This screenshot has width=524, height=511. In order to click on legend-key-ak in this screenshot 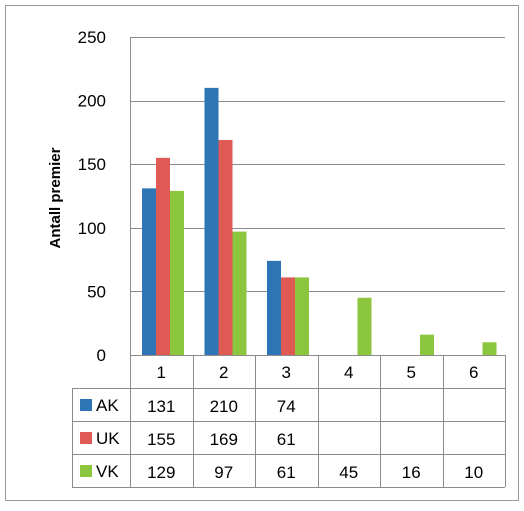, I will do `click(86, 405)`.